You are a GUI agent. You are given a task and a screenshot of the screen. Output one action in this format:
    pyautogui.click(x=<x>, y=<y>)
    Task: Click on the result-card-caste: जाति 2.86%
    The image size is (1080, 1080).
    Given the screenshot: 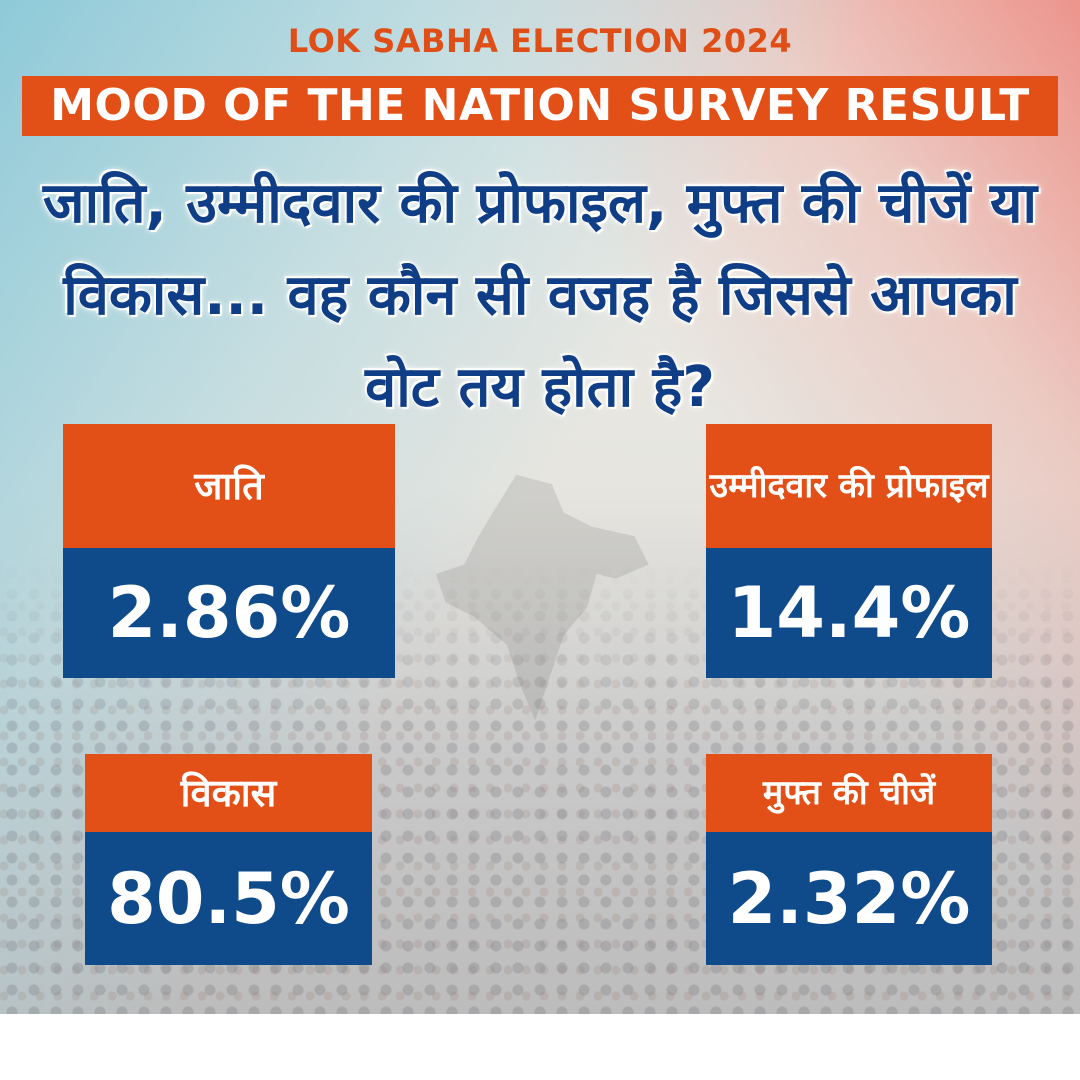 What is the action you would take?
    pyautogui.click(x=229, y=551)
    